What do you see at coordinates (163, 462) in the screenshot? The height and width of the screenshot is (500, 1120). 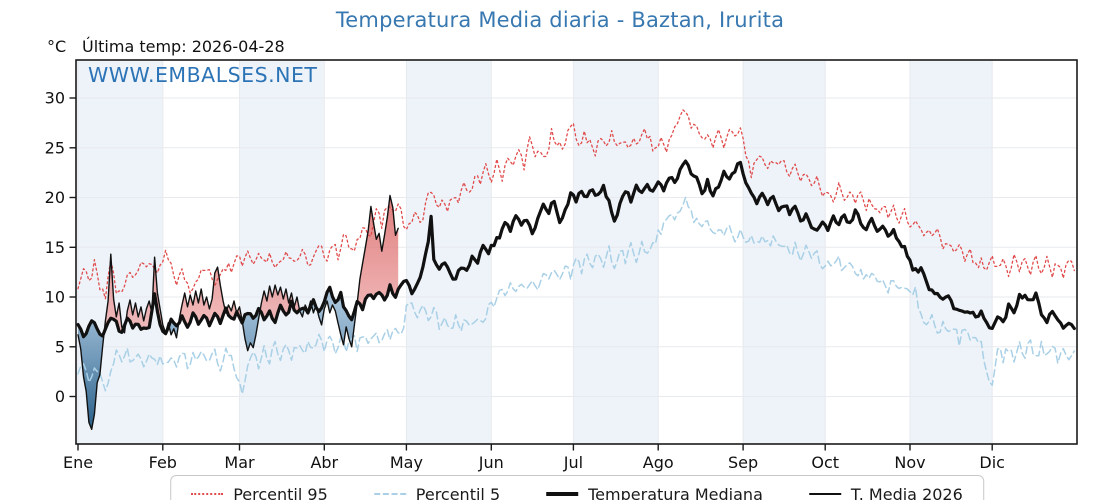 I see `x-tick-label: Feb` at bounding box center [163, 462].